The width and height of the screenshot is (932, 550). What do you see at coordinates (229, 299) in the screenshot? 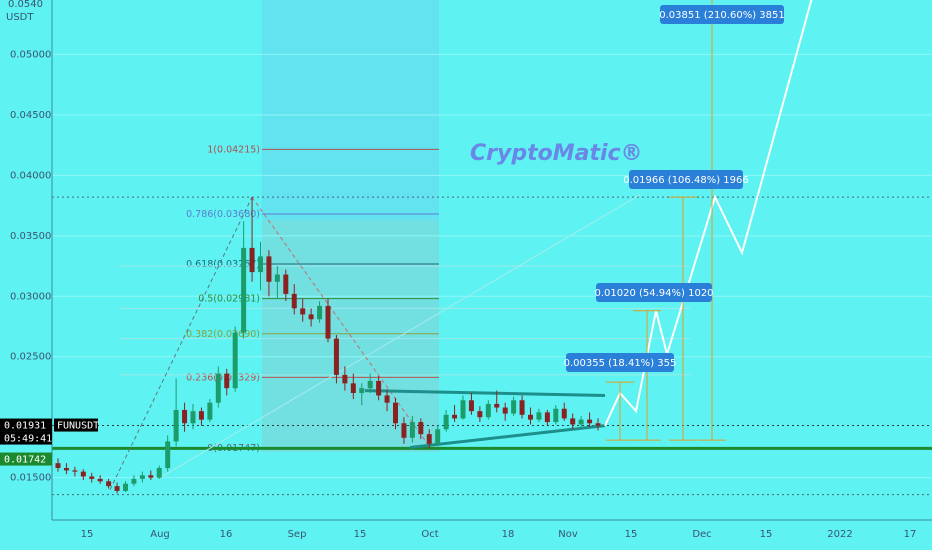
I see `fib-level-label: 0.5(0.02981)` at bounding box center [229, 299].